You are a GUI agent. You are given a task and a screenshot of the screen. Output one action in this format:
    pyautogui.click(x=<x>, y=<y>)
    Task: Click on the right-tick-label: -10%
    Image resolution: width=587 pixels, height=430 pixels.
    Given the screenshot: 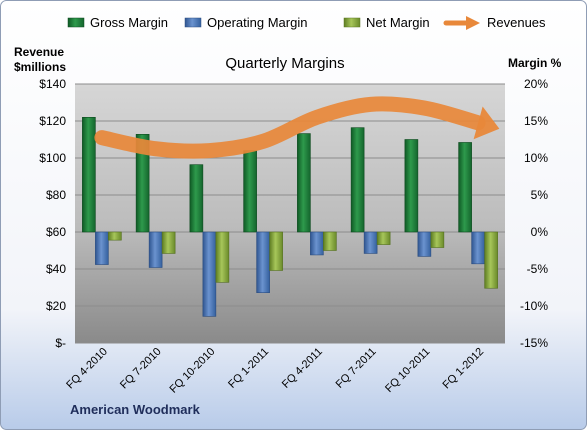 What is the action you would take?
    pyautogui.click(x=534, y=306)
    